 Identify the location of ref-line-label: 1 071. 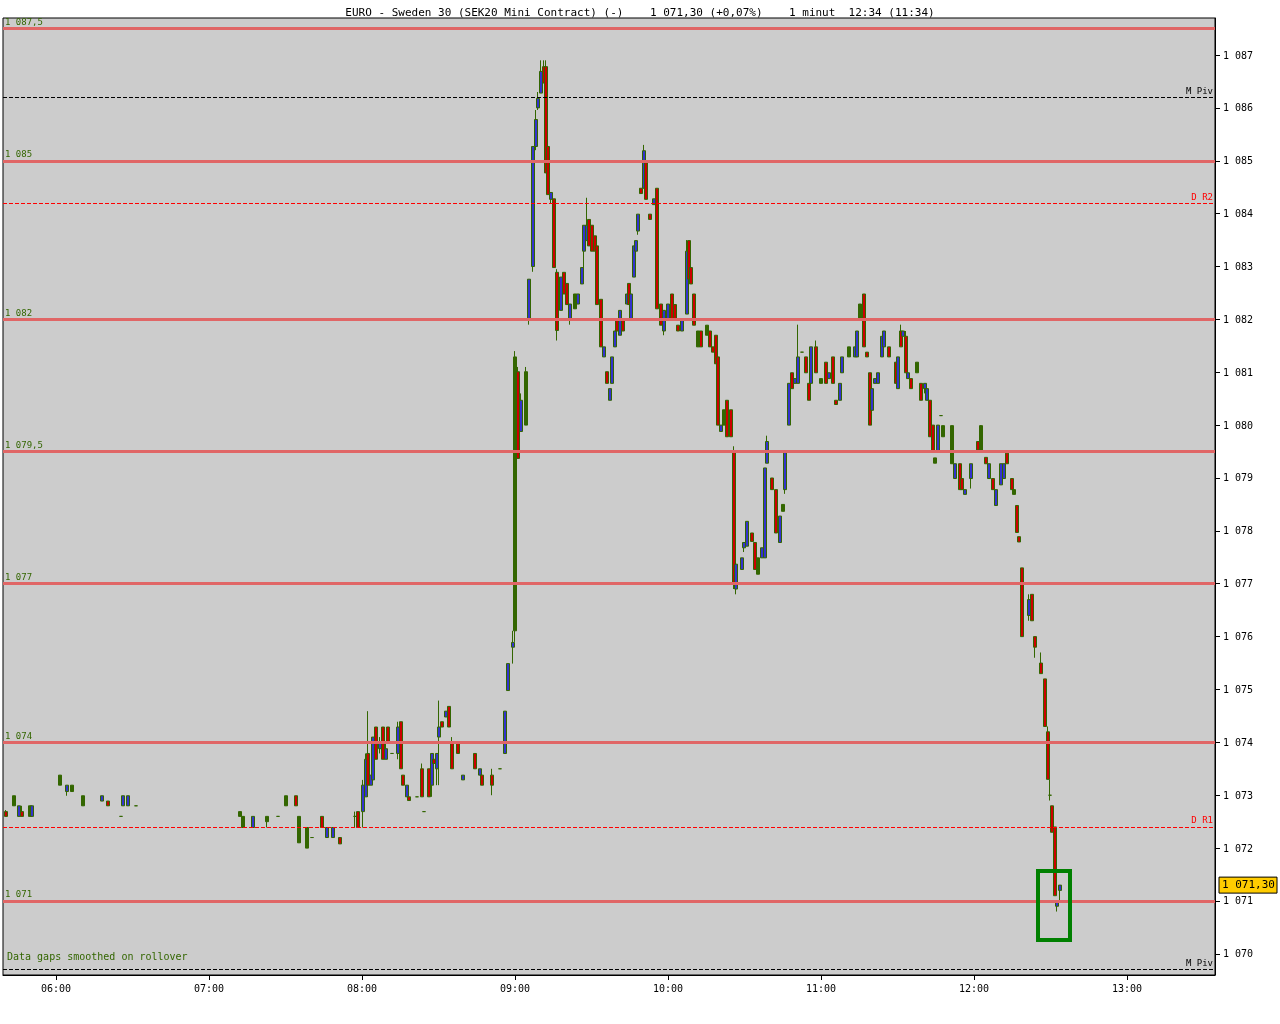
(19, 894).